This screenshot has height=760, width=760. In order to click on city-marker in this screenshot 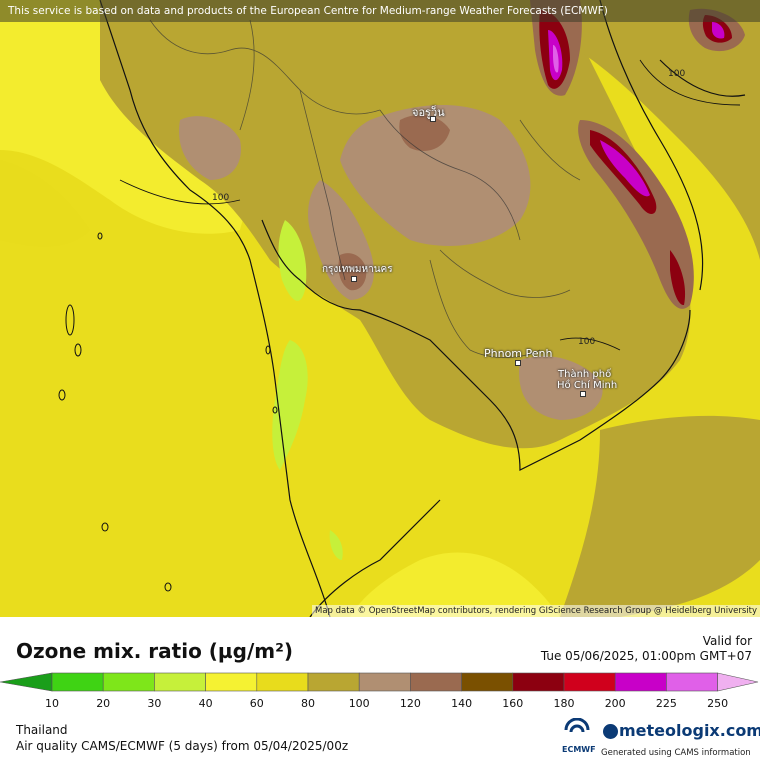, I will do `click(433, 119)`.